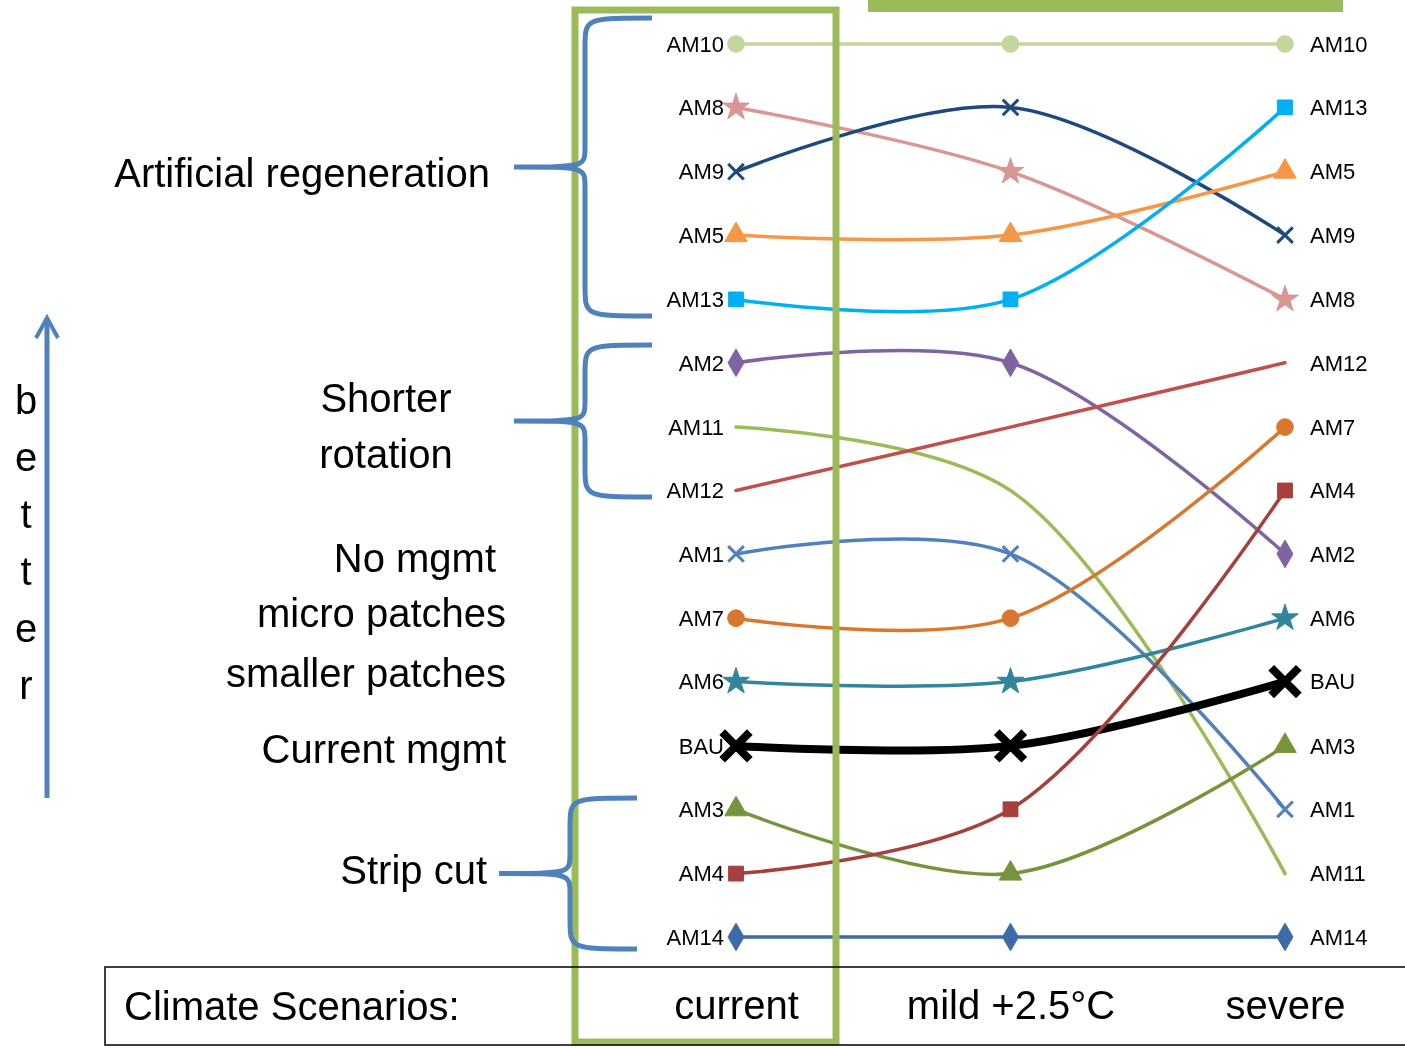  Describe the element at coordinates (701, 554) in the screenshot. I see `series-label: AM1` at that location.